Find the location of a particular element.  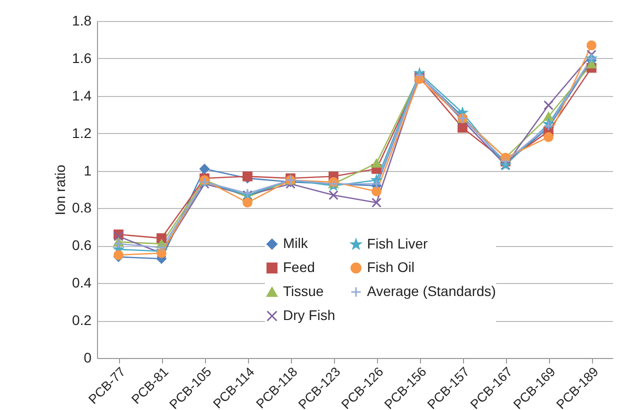

legend-label: Feed is located at coordinates (299, 267).